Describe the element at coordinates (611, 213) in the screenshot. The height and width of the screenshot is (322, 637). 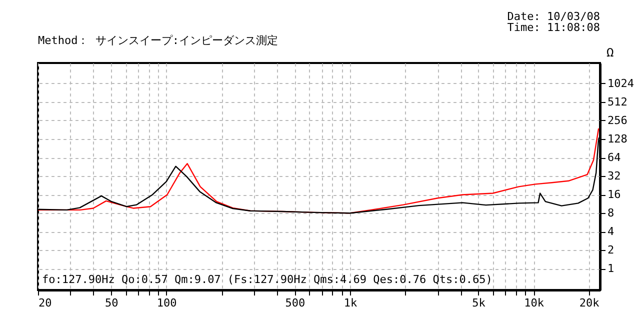
I see `y-tick-label: 8` at that location.